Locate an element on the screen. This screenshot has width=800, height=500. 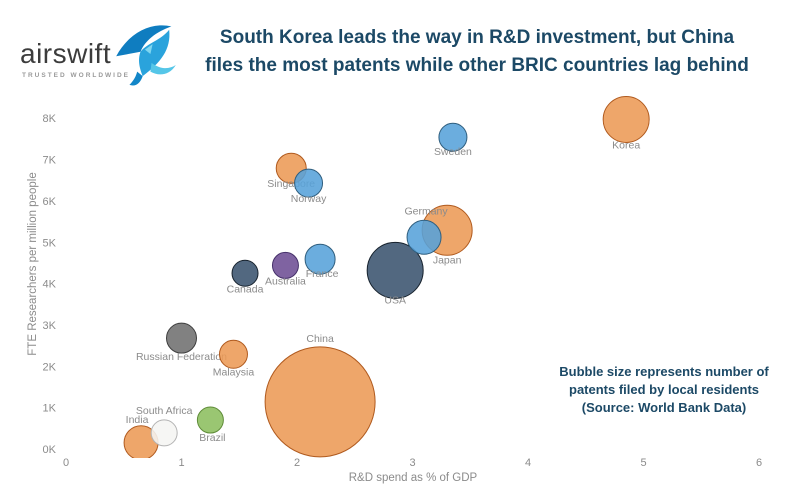
bubble-label-china: China is located at coordinates (320, 339).